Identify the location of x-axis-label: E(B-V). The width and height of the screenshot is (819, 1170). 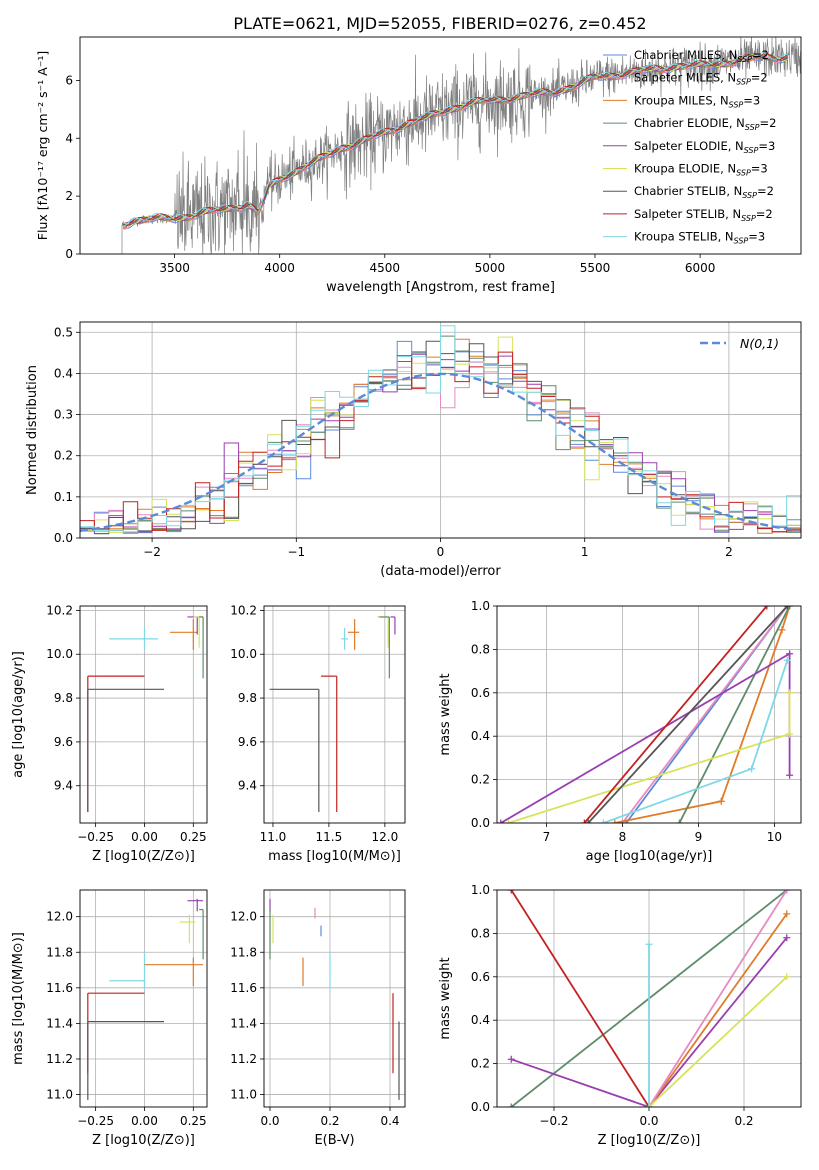
(334, 1140).